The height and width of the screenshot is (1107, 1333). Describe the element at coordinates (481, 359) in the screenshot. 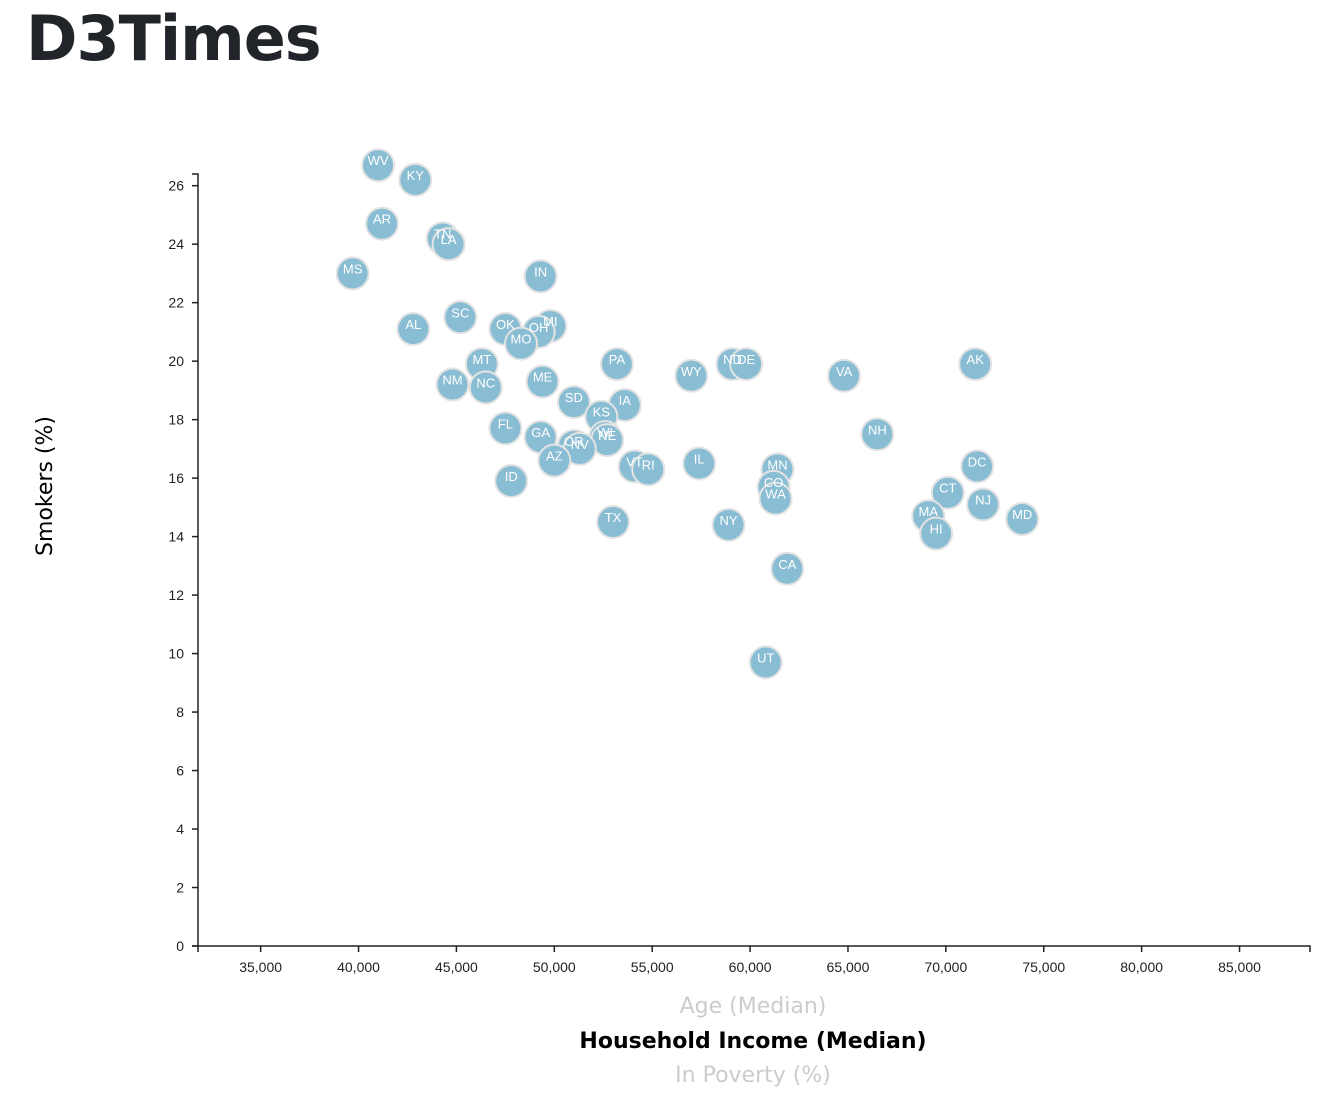

I see `state-label-mt: MT` at that location.